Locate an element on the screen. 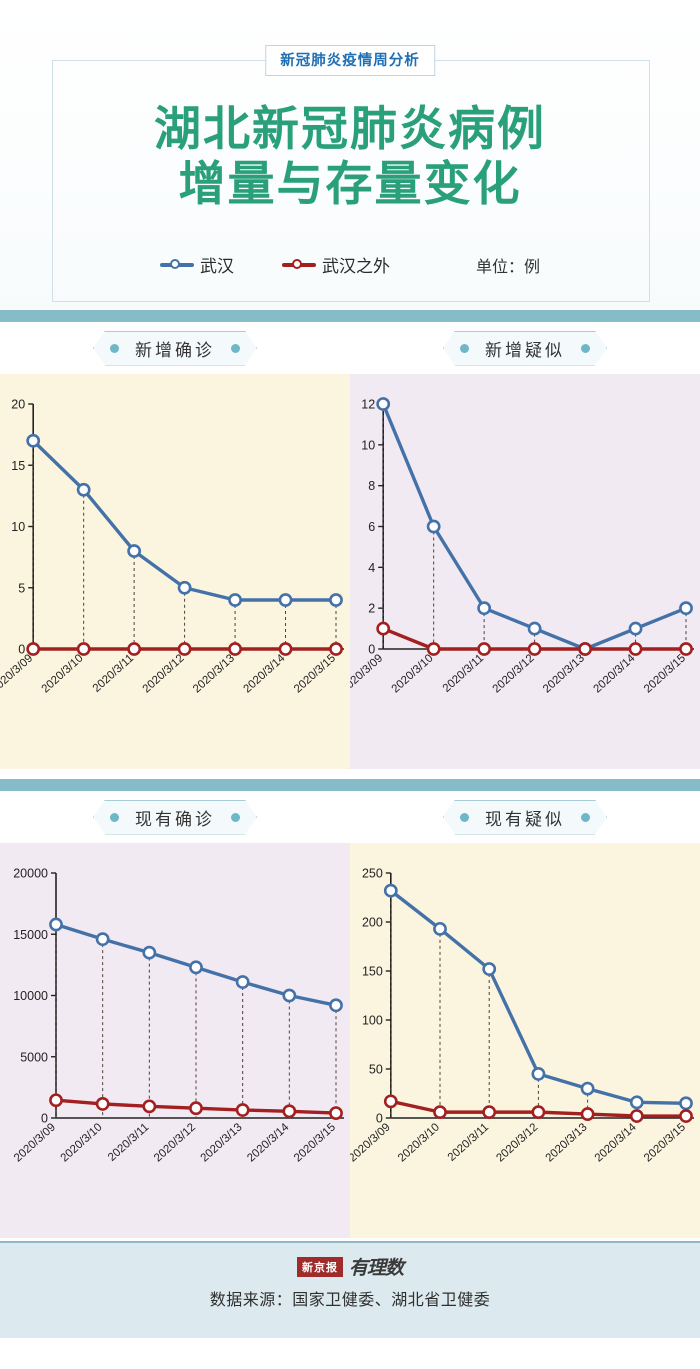  footer-brand: 新京报 有理数 is located at coordinates (350, 1261).